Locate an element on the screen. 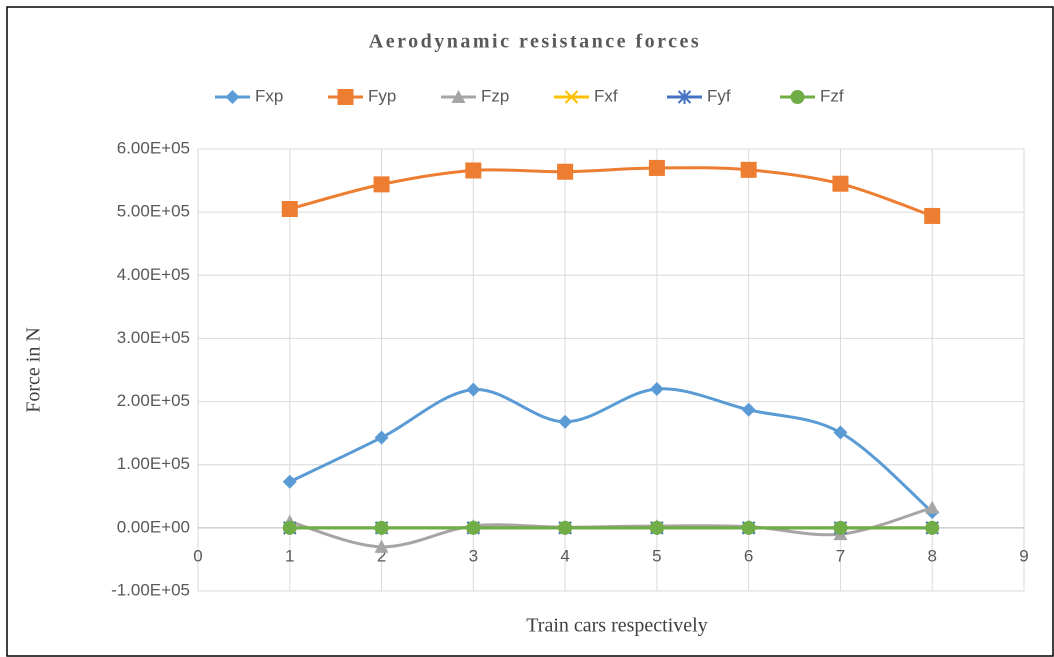  y-tick-label: -1.00E+05 is located at coordinates (150, 589).